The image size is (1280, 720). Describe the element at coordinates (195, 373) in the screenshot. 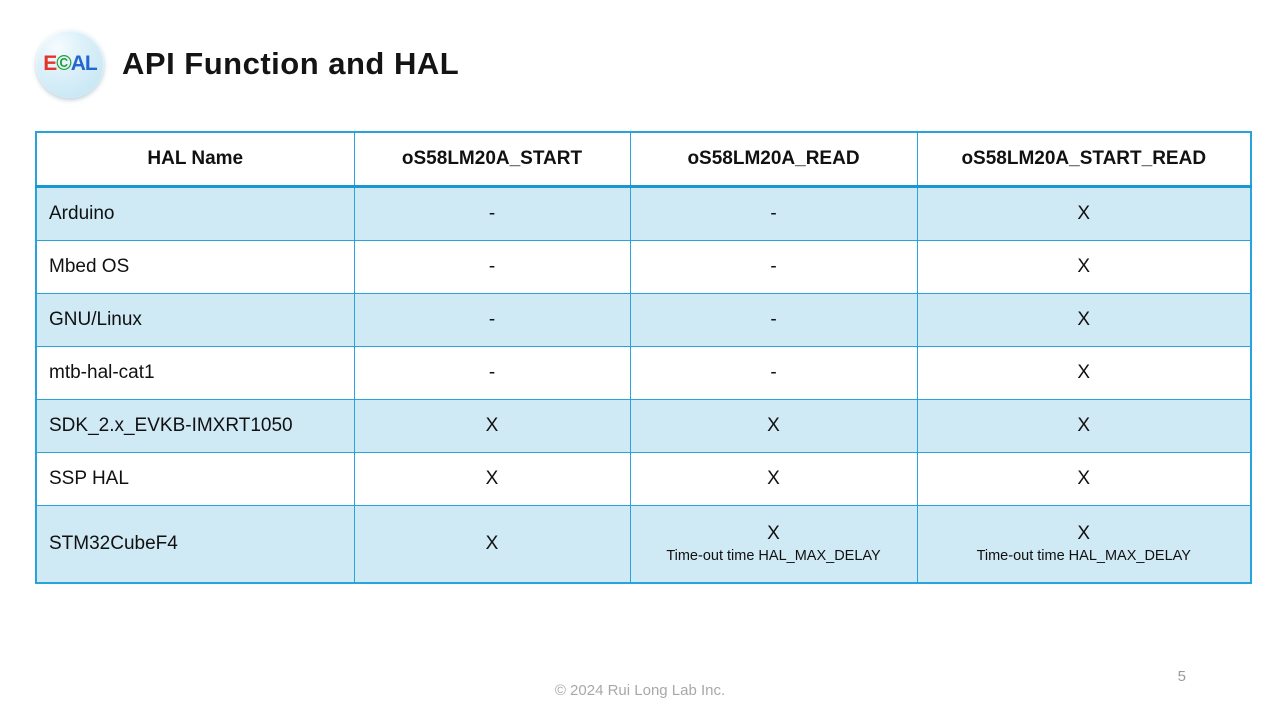

I see `hal-name-cell: mtb-hal-cat1` at that location.